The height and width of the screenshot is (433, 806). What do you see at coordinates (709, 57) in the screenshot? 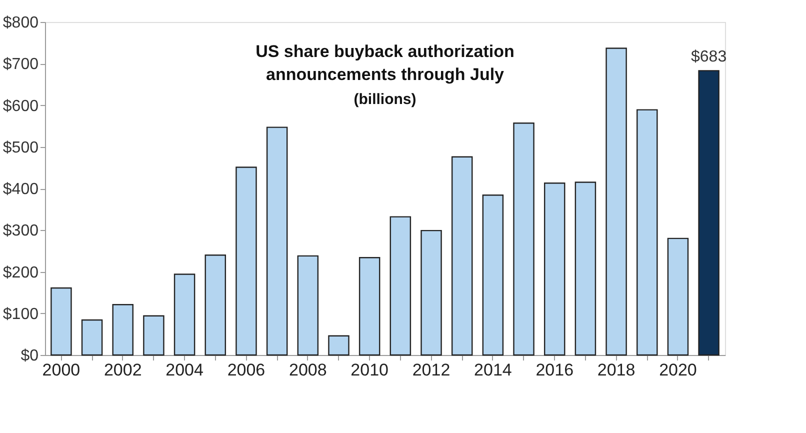
I see `data-label: $683` at bounding box center [709, 57].